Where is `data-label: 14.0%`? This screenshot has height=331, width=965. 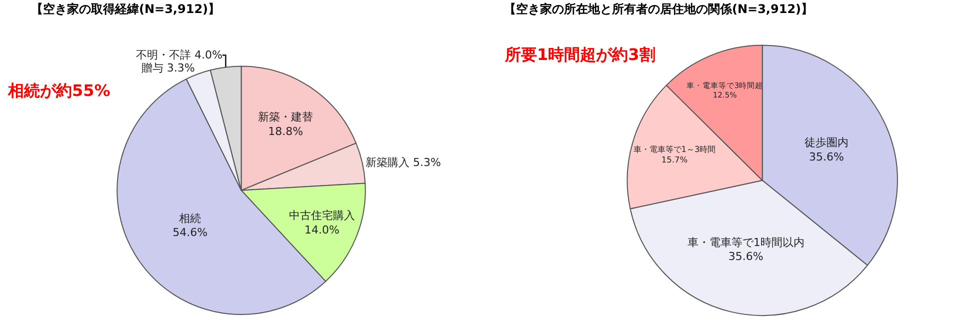 data-label: 14.0% is located at coordinates (322, 230).